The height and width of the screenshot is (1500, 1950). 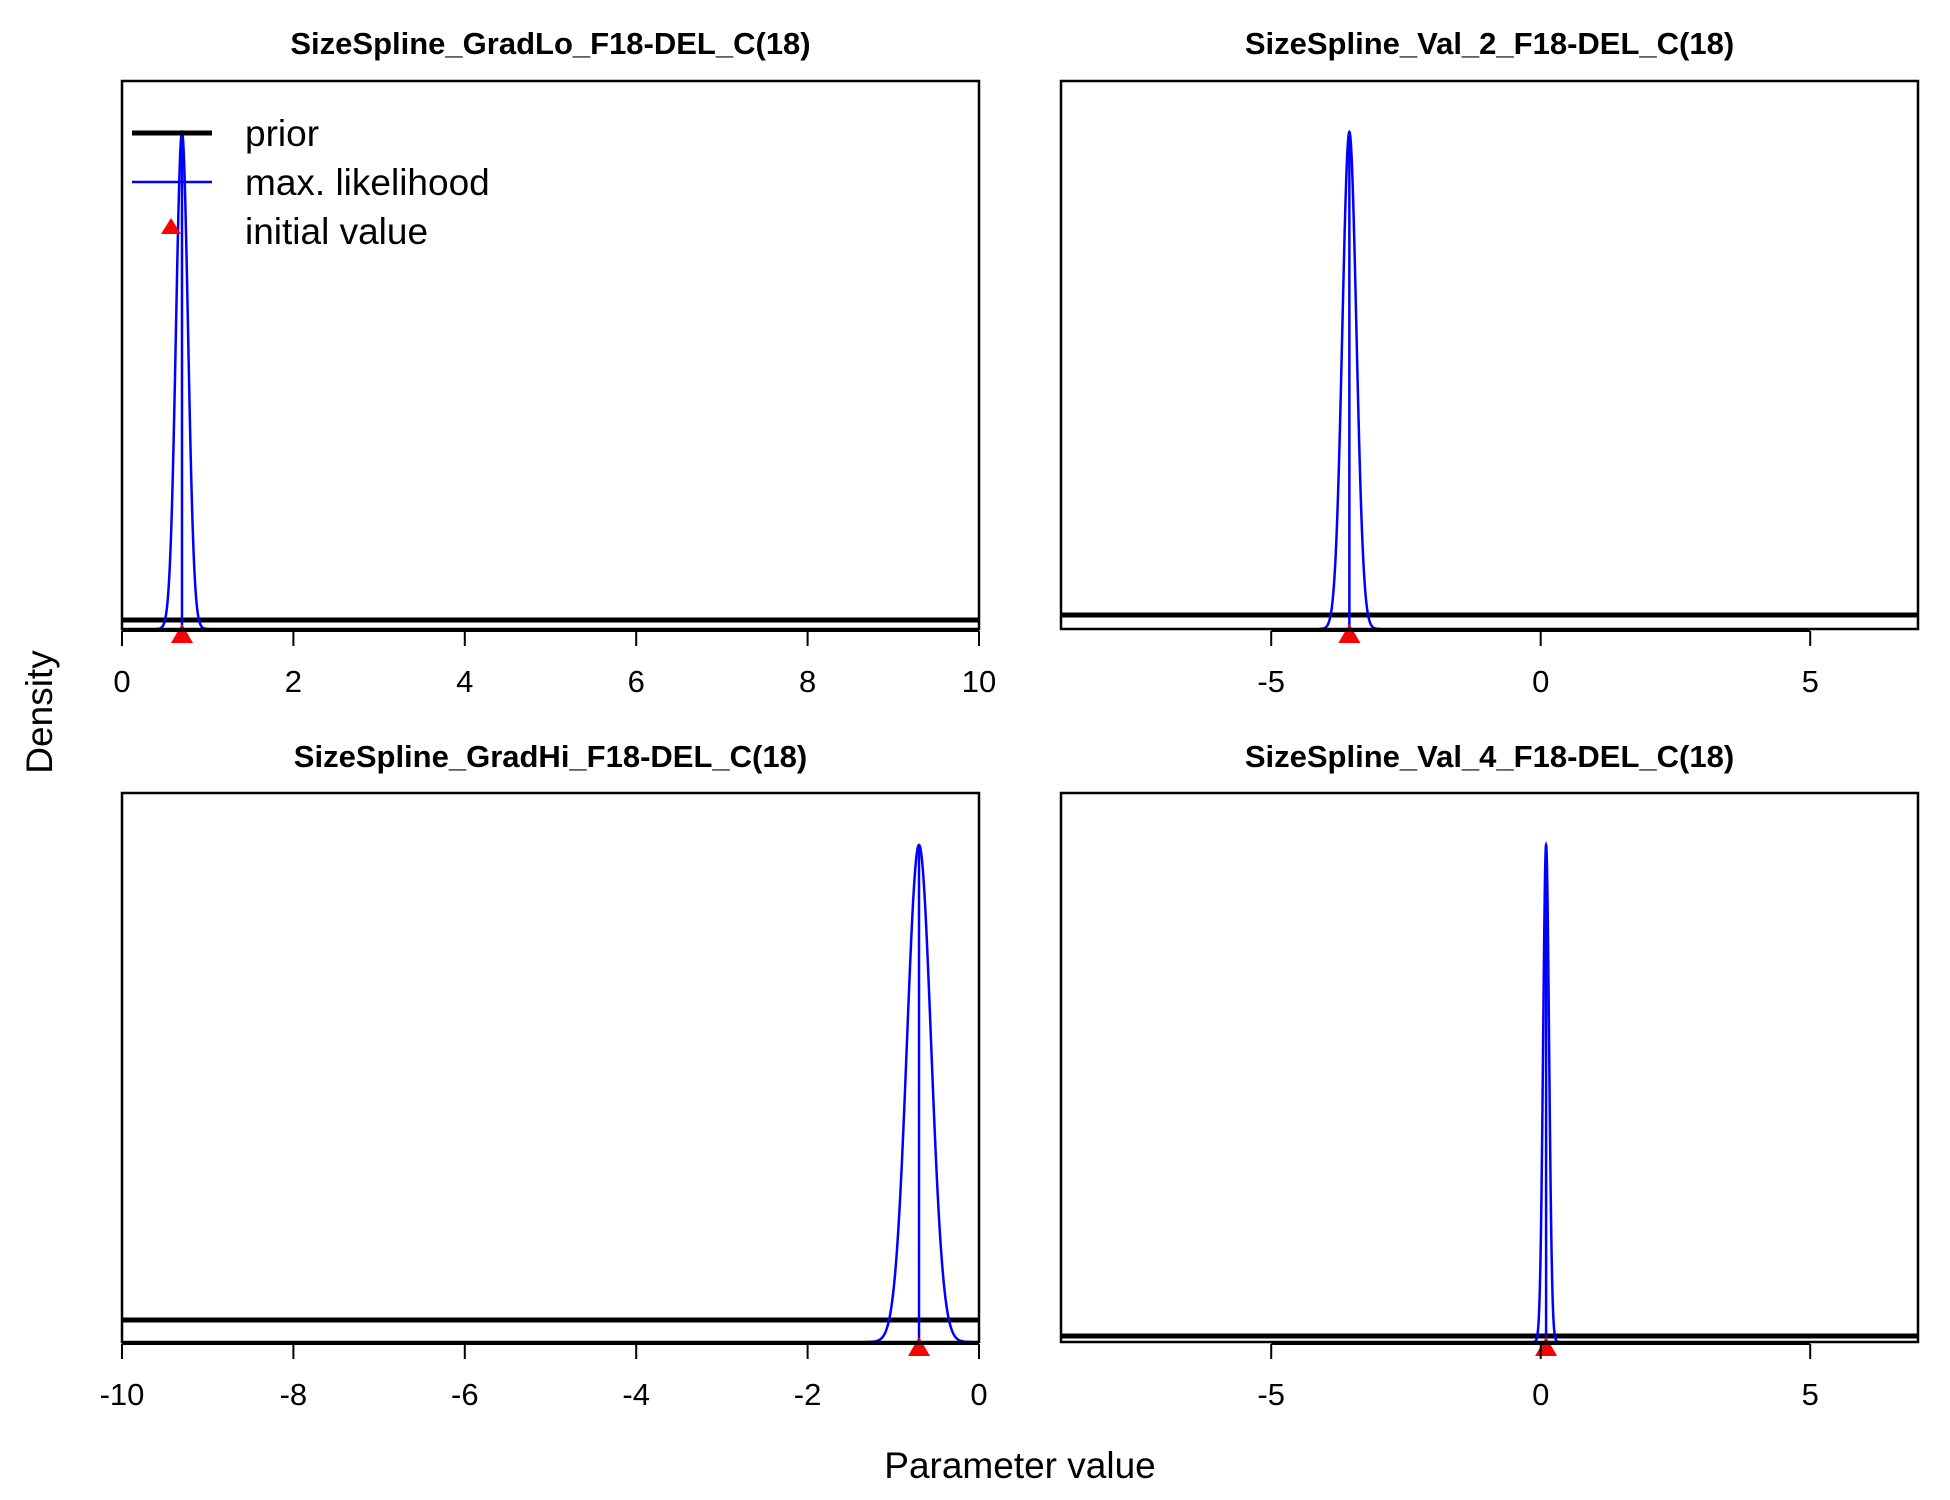 What do you see at coordinates (171, 226) in the screenshot?
I see `legend-marker` at bounding box center [171, 226].